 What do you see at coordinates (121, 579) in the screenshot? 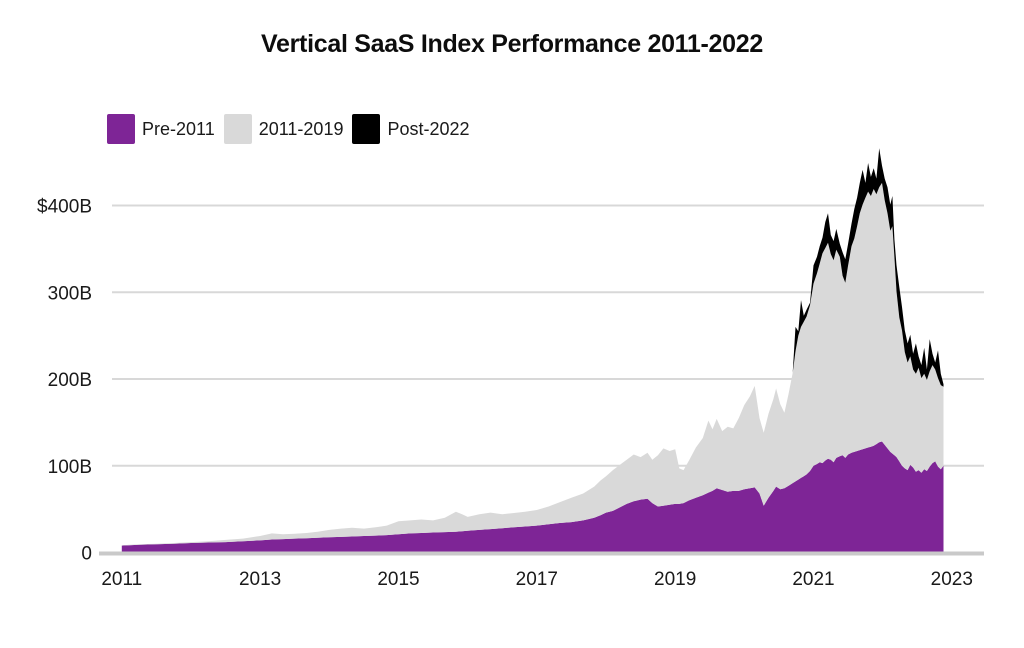
I see `x-tick-label-2011: 2011` at bounding box center [121, 579].